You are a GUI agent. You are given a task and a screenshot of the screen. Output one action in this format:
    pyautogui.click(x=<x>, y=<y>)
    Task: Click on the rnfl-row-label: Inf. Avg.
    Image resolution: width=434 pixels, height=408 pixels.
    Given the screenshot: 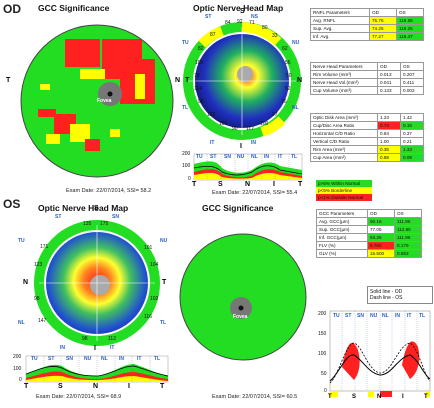 What is the action you would take?
    pyautogui.click(x=340, y=36)
    